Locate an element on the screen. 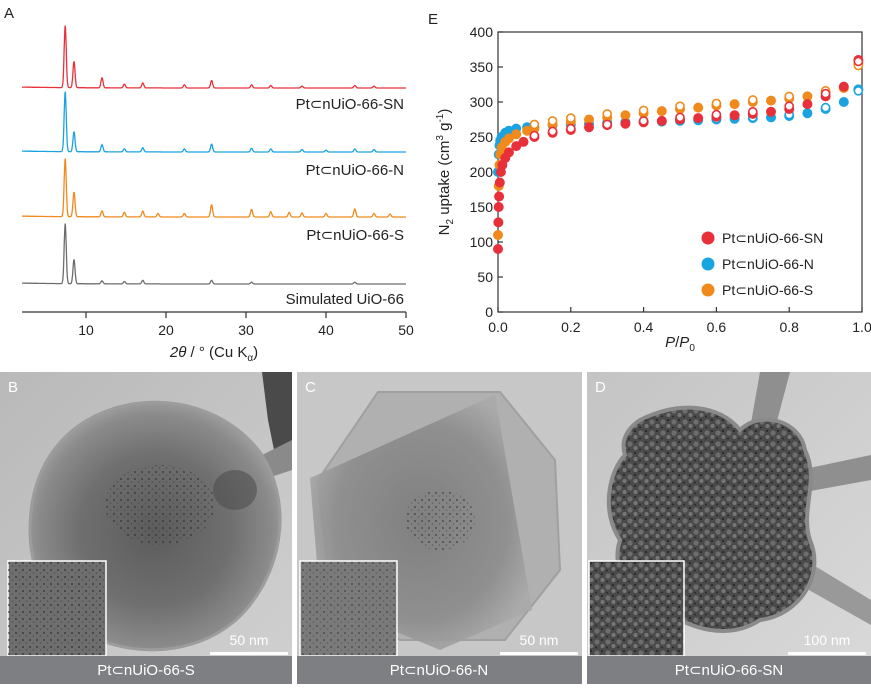  legend-marker-s is located at coordinates (708, 290).